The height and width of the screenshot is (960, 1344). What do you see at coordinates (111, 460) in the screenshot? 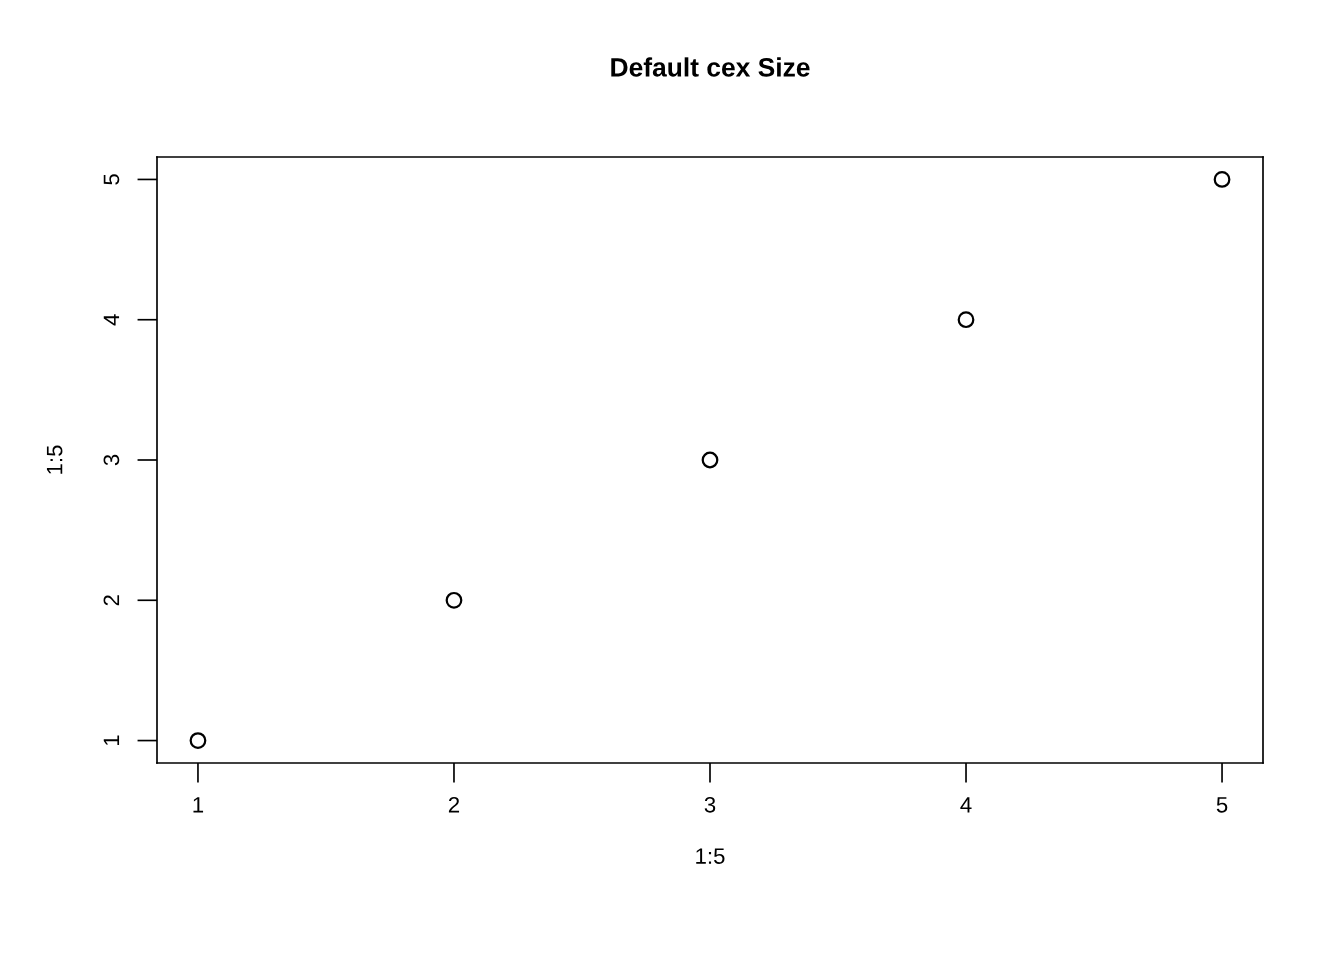
I see `y-tick-label: 3` at bounding box center [111, 460].